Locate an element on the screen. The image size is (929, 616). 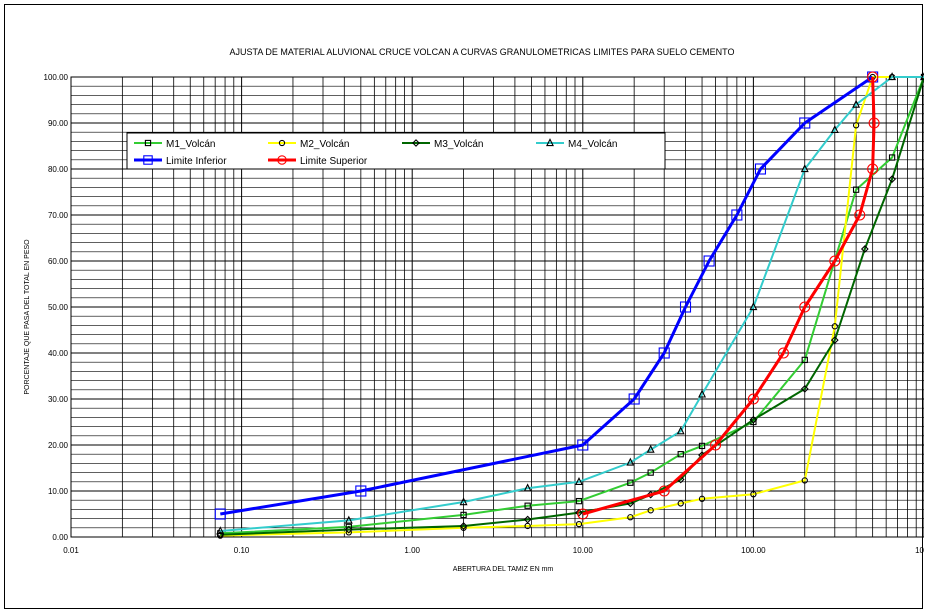
x-axis-label: ABERTURA DEL TAMIZ EN mm is located at coordinates (503, 569).